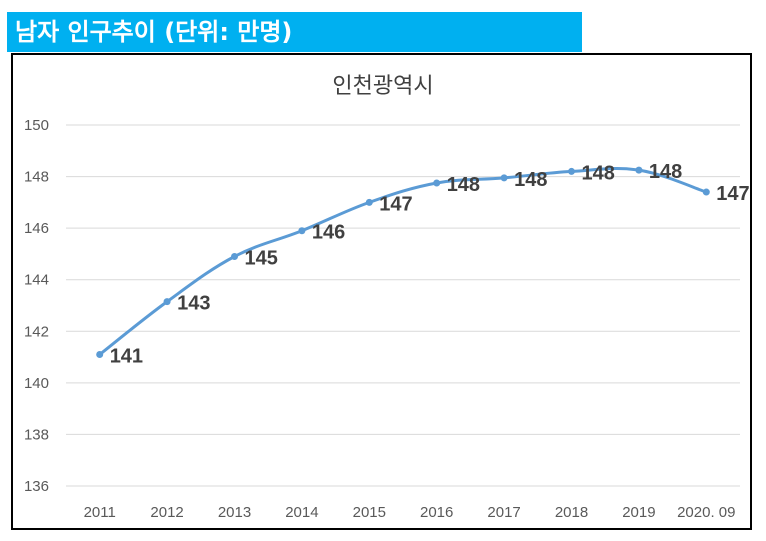 The width and height of the screenshot is (766, 541). What do you see at coordinates (328, 233) in the screenshot?
I see `data-label: 146` at bounding box center [328, 233].